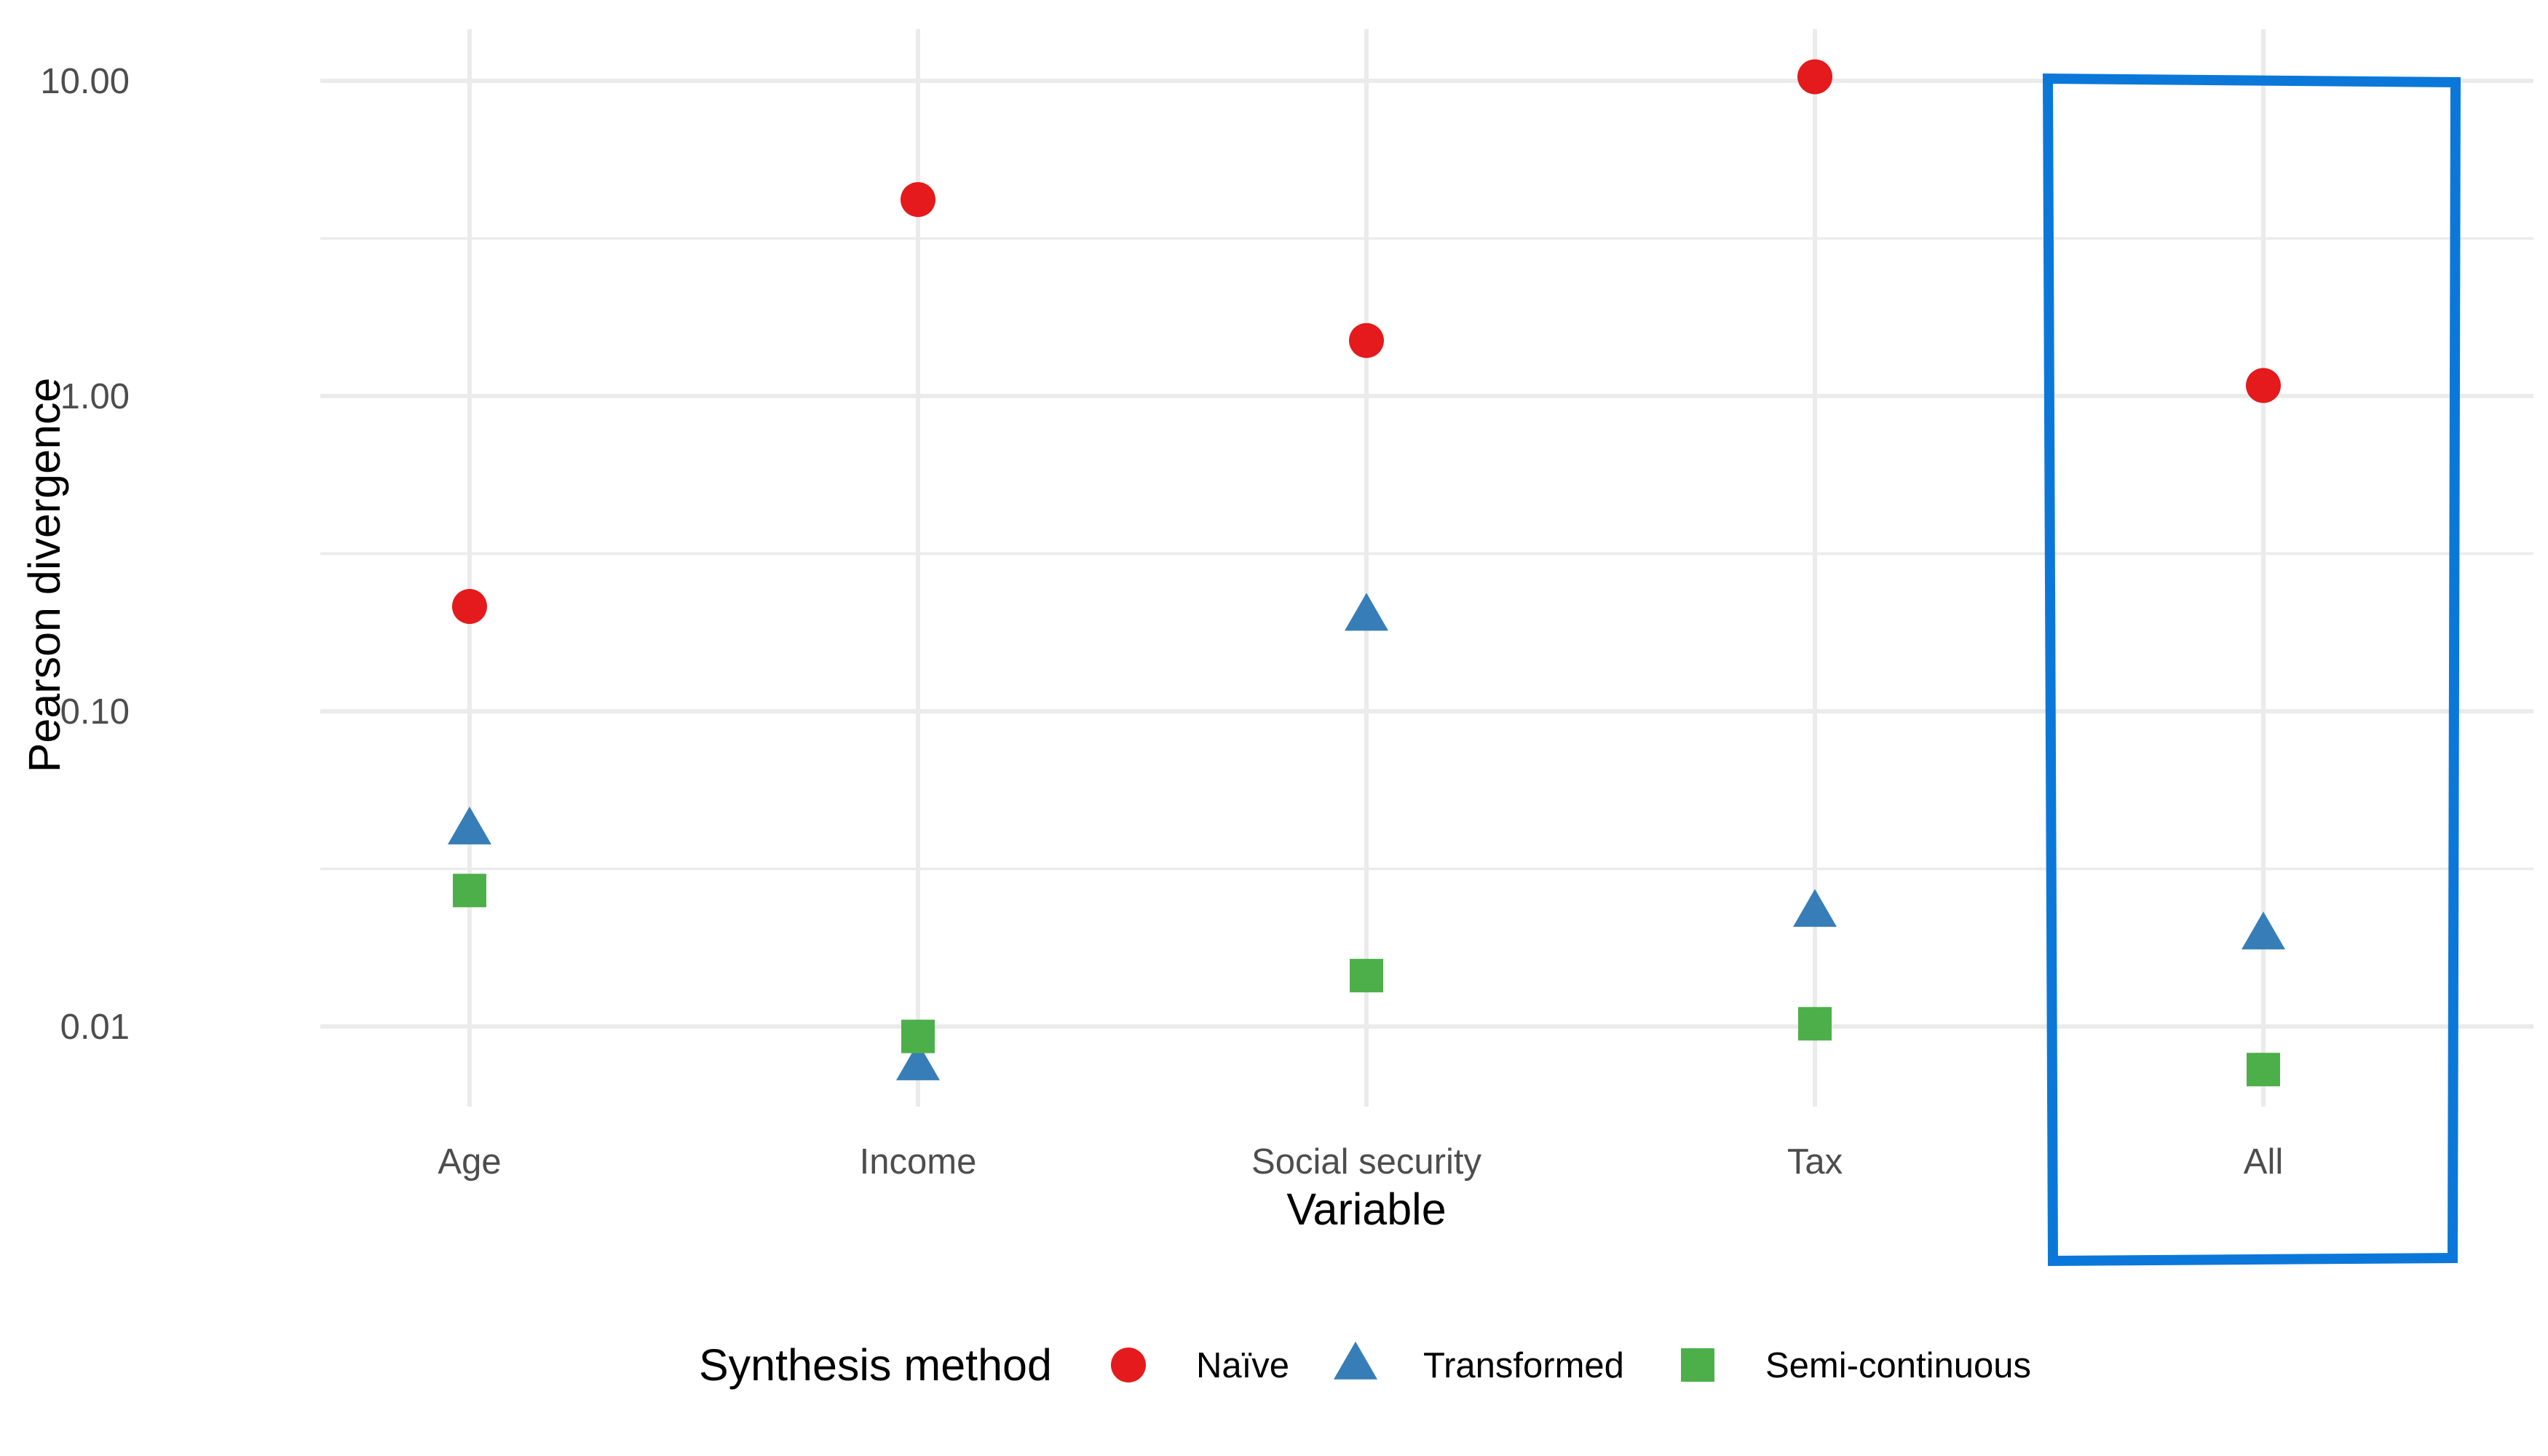  Describe the element at coordinates (95, 396) in the screenshot. I see `y-tick-label: 1.00` at that location.